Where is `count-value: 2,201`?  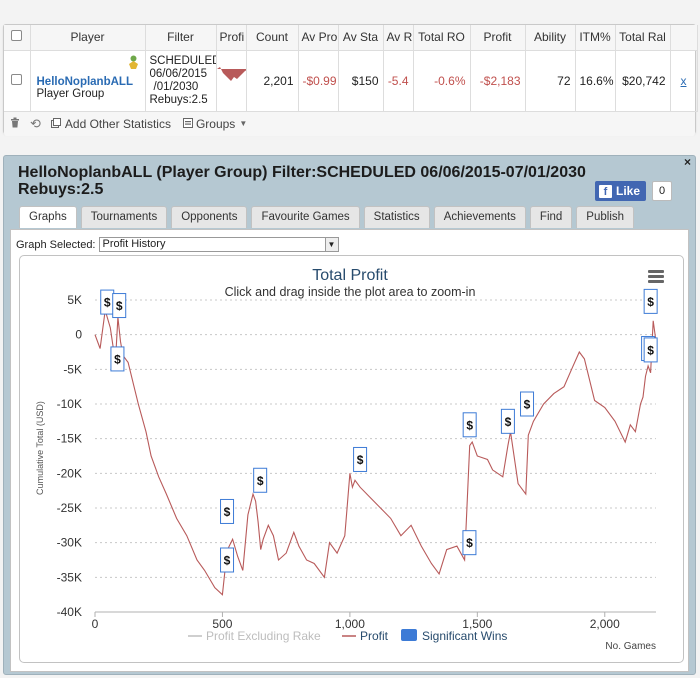 count-value: 2,201 is located at coordinates (272, 81).